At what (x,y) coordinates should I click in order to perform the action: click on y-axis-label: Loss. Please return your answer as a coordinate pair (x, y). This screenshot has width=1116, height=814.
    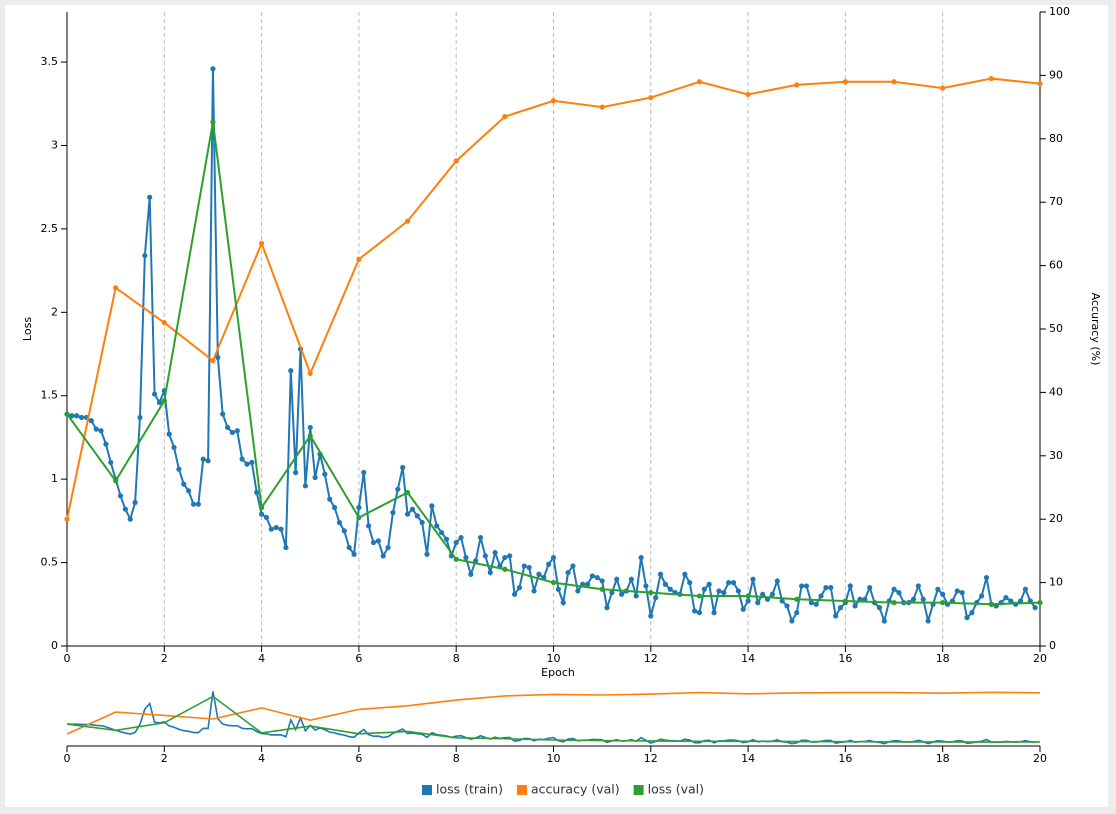
    Looking at the image, I should click on (27, 329).